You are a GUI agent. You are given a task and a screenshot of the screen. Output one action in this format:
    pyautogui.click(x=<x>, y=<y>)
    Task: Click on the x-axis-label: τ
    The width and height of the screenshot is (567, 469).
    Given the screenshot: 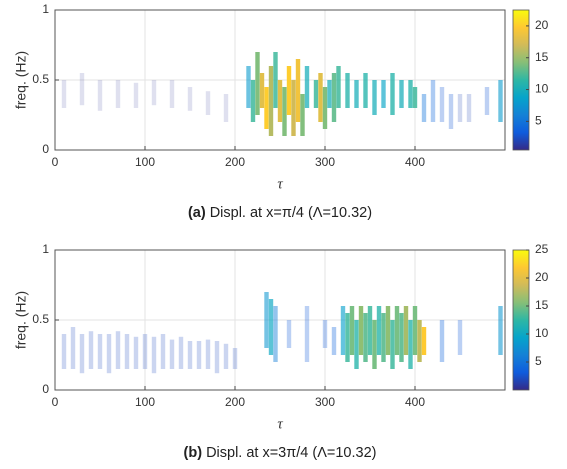 What is the action you would take?
    pyautogui.click(x=280, y=184)
    